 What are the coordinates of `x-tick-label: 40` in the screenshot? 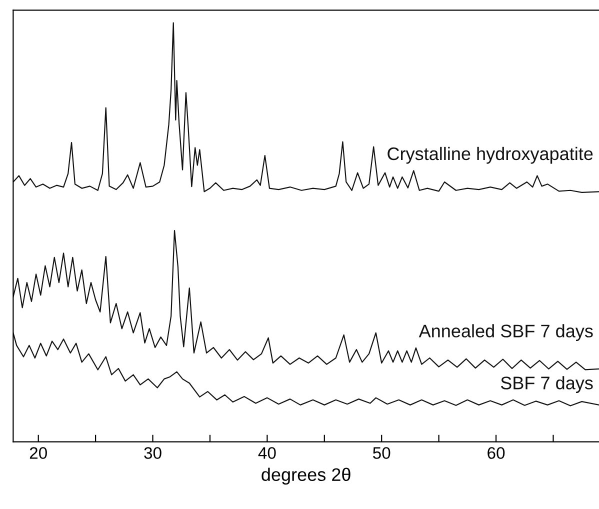 It's located at (267, 453).